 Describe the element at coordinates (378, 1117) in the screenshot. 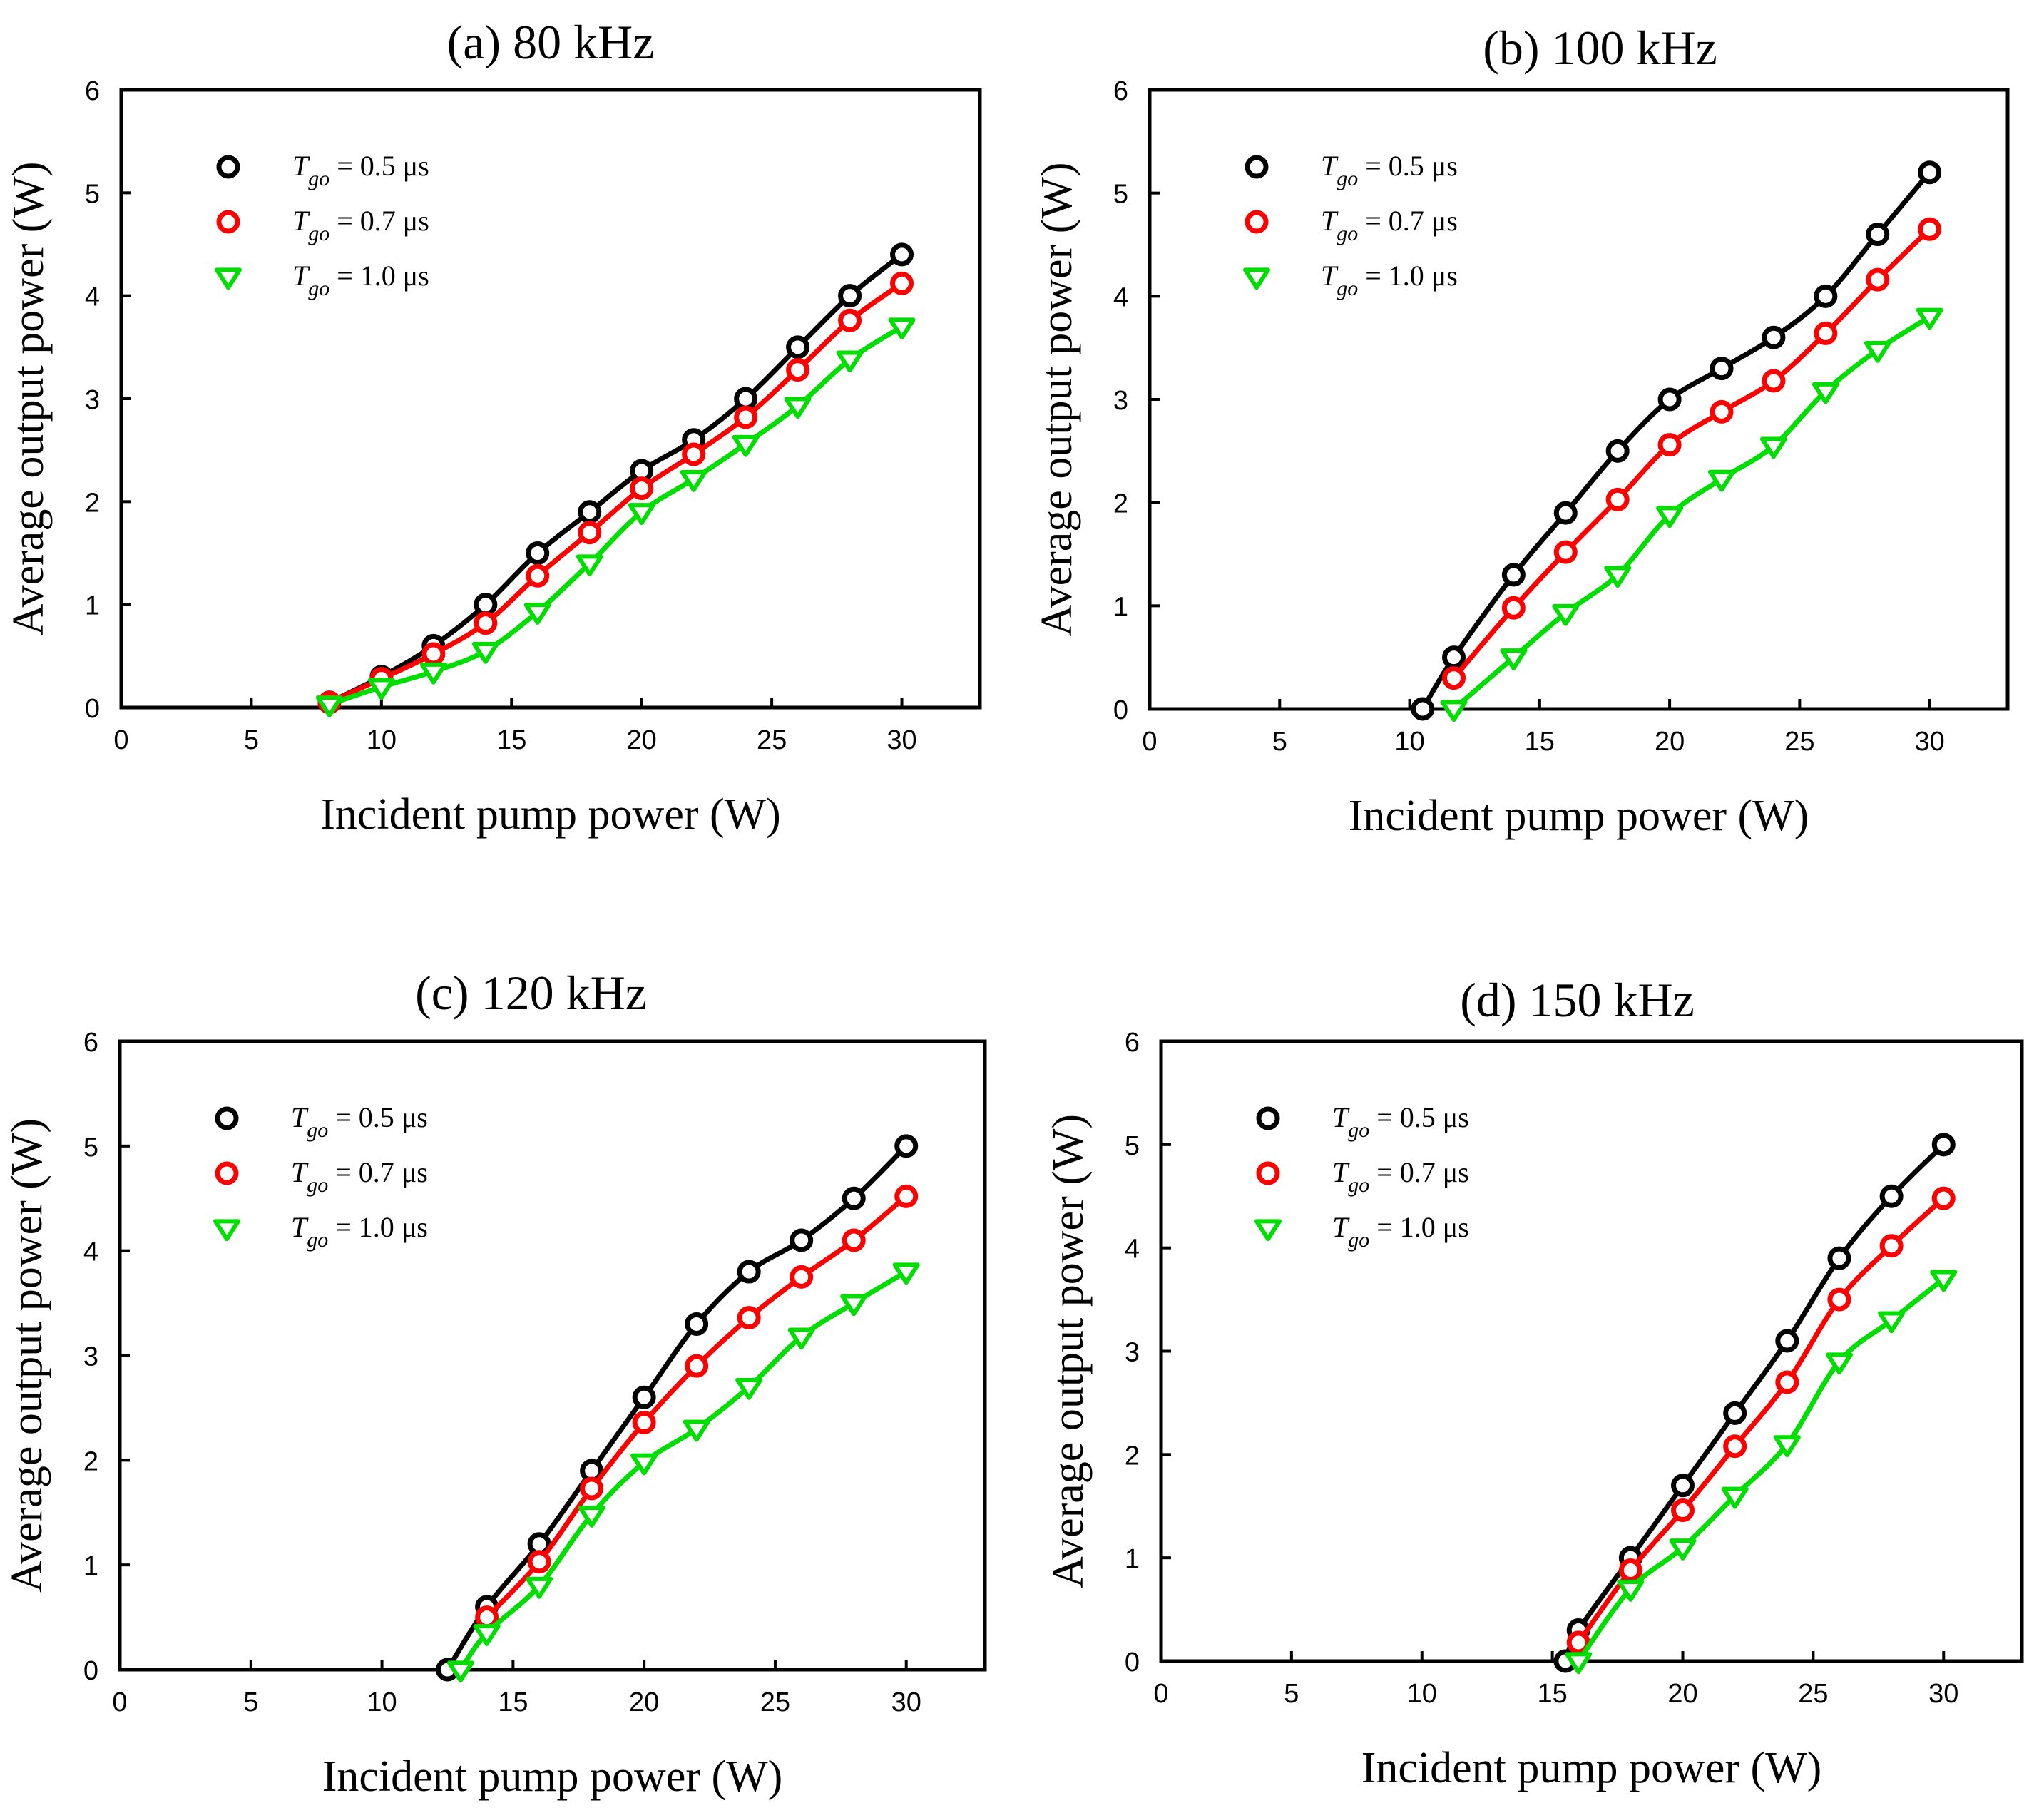

I see `legend-value: = 0.5 μs` at that location.